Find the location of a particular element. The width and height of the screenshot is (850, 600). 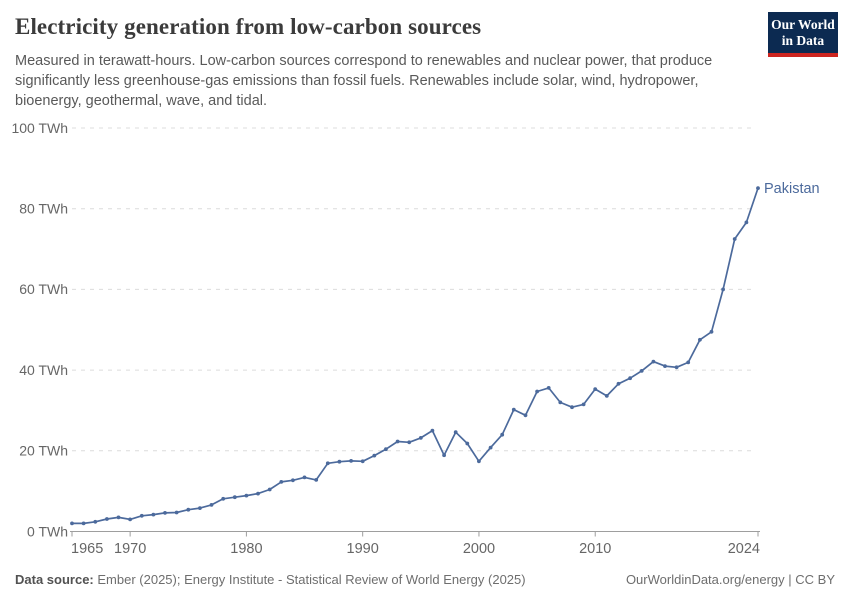

y-axis-tick-label: 20 TWh is located at coordinates (43, 451).